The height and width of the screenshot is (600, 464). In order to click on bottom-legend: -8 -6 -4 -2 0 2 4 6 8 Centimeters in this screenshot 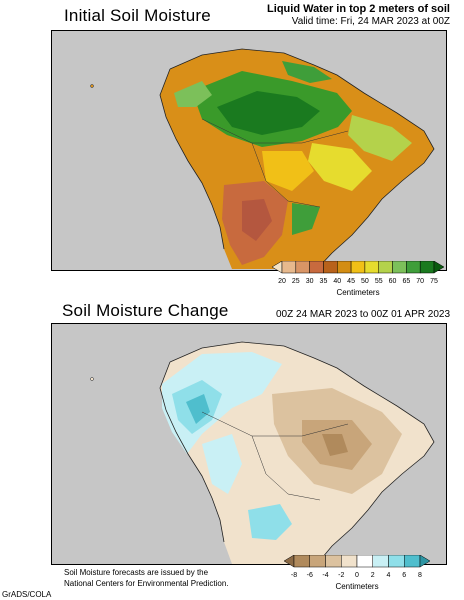, I will do `click(357, 575)`.